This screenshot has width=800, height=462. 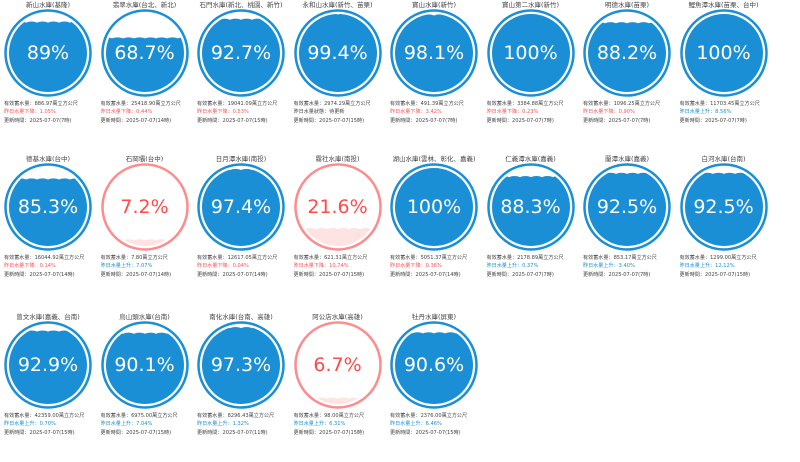 What do you see at coordinates (144, 5) in the screenshot?
I see `reservoir-name: 翡翠水庫(台北、新北)` at bounding box center [144, 5].